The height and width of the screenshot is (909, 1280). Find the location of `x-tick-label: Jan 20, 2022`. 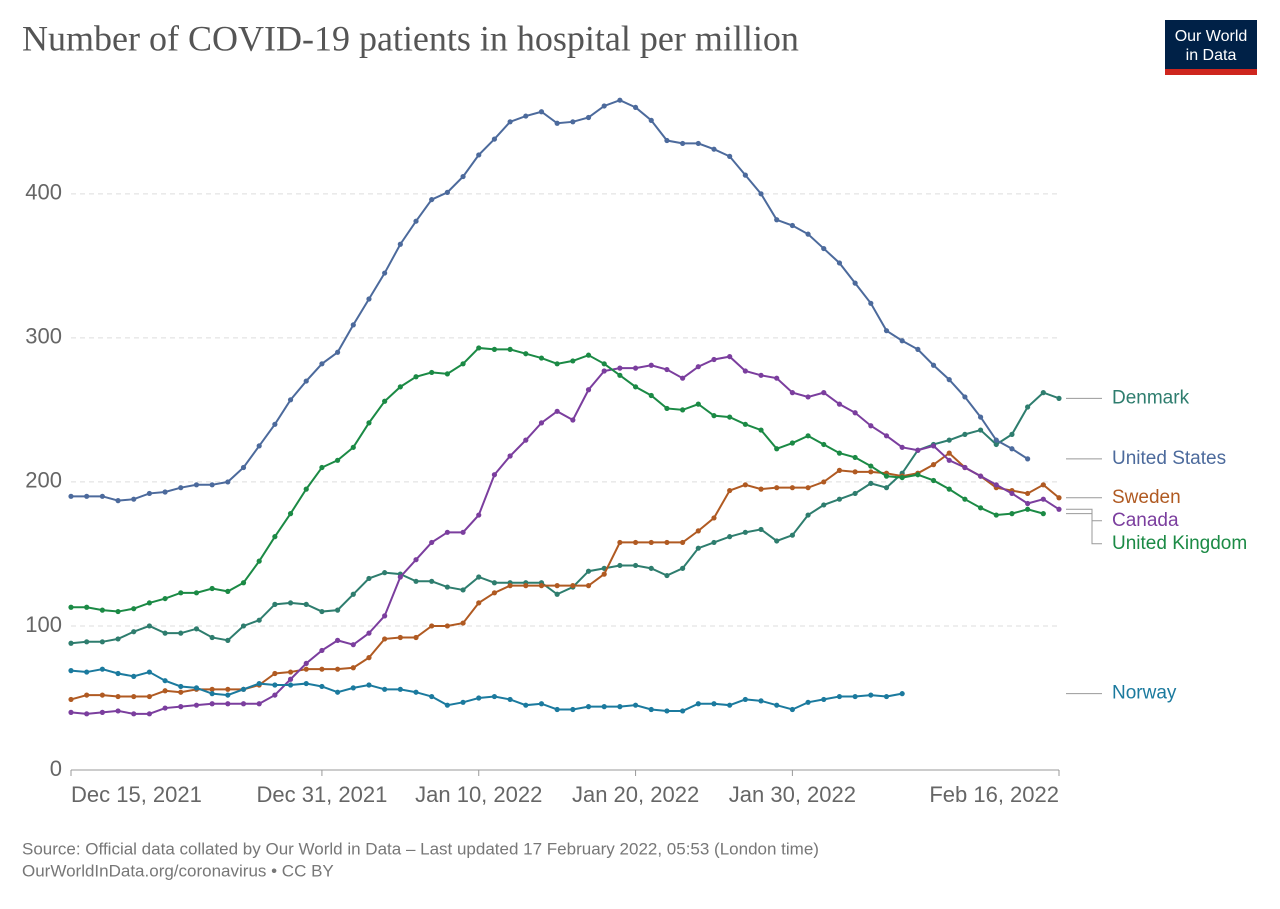

x-tick-label: Jan 20, 2022 is located at coordinates (635, 794).